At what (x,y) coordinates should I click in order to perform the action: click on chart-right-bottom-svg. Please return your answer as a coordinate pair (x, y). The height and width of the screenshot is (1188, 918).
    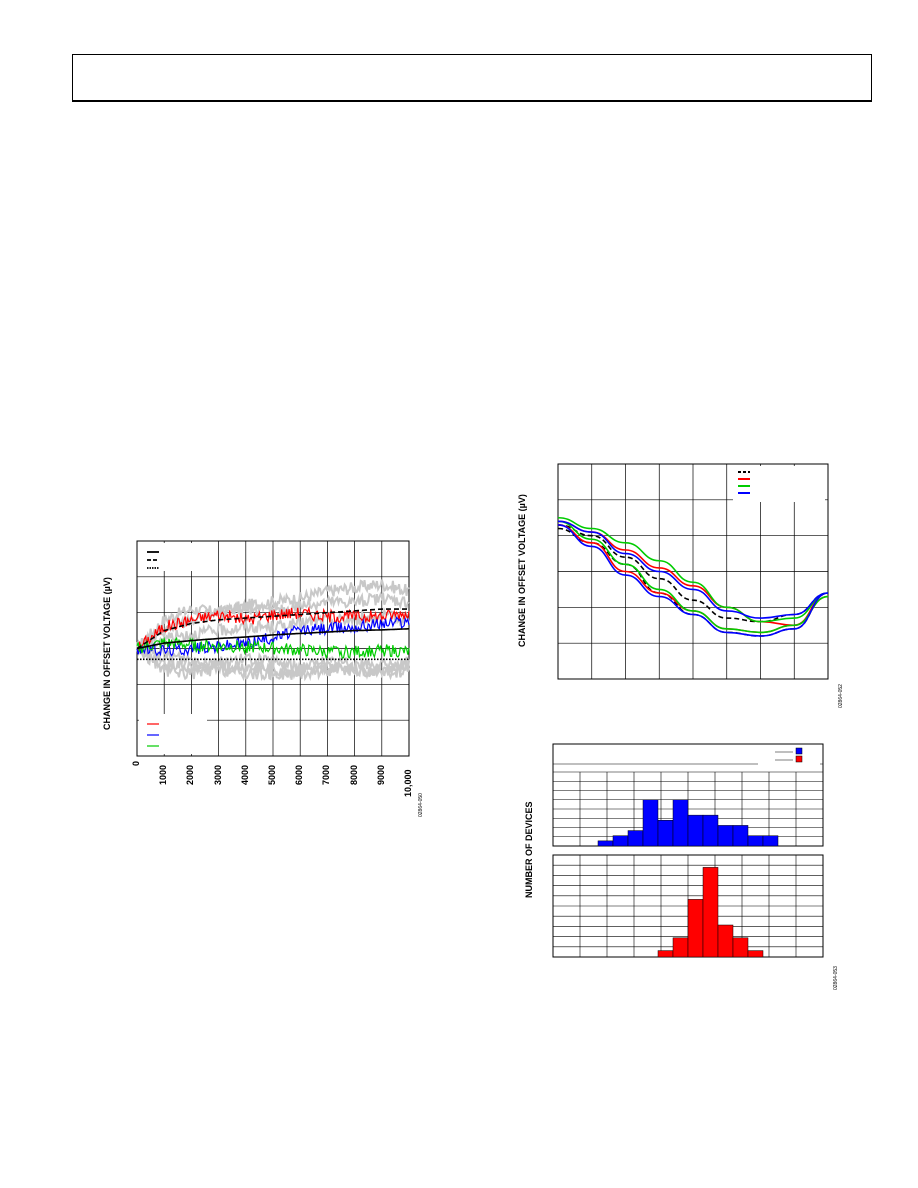
    Looking at the image, I should click on (688, 850).